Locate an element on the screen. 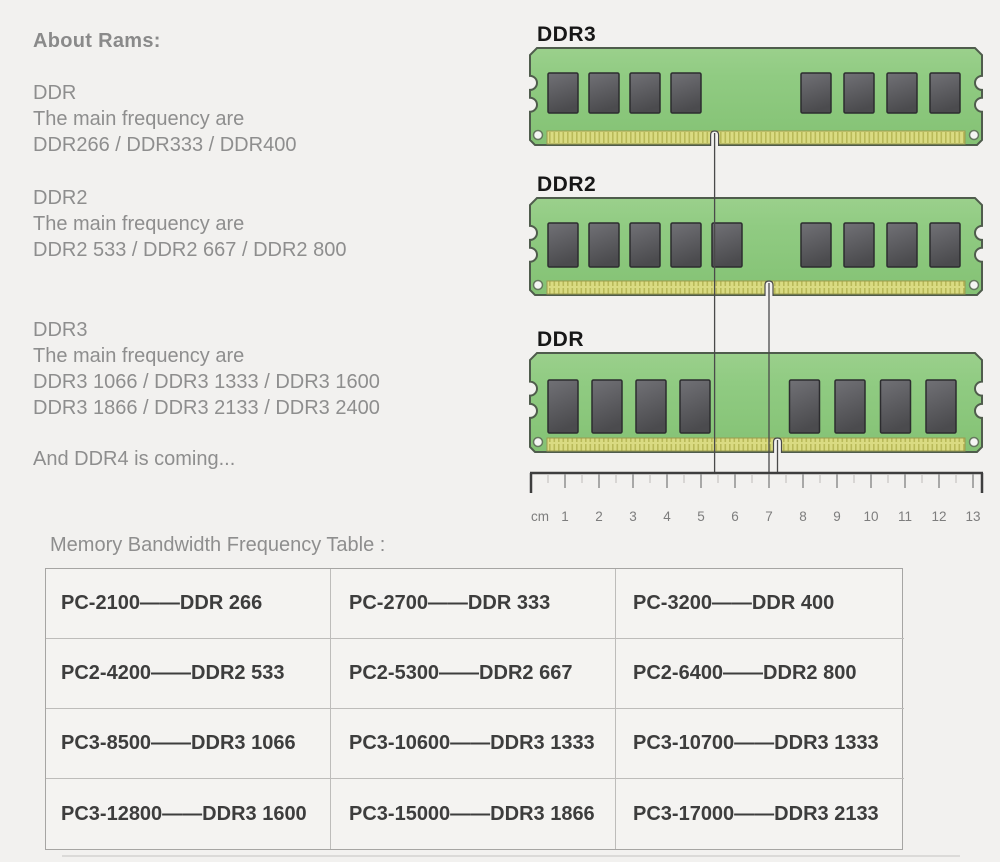  table-cell: PC2-4200——DDR2 533 is located at coordinates (188, 674).